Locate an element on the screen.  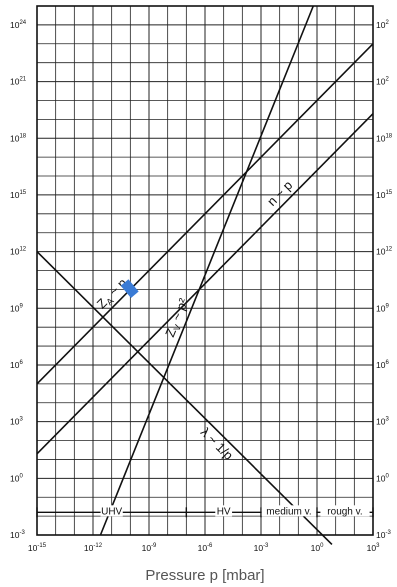
x-tick-label: 10⁻⁹ is located at coordinates (149, 548).